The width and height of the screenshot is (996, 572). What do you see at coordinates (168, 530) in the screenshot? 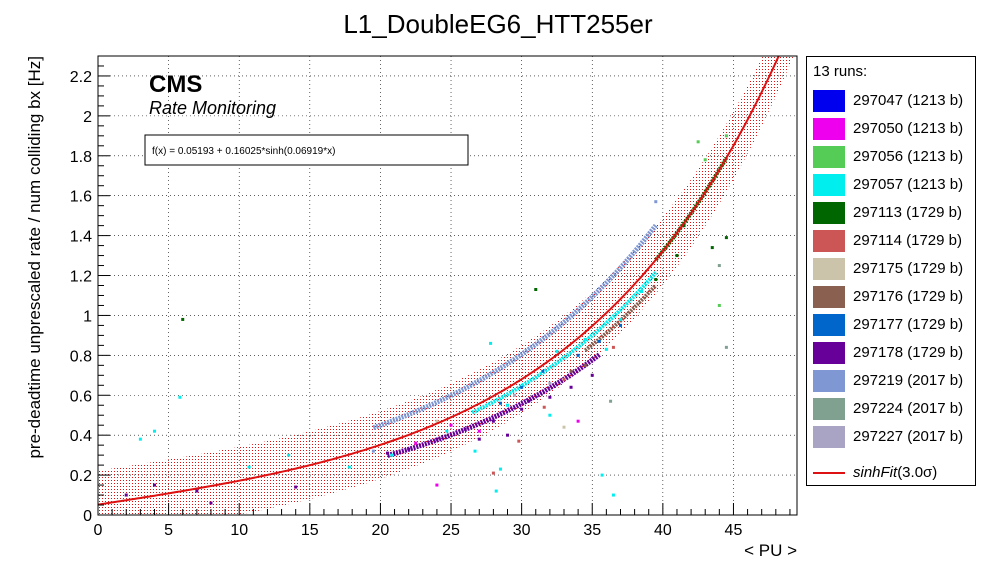
I see `x-tick-label: 5` at bounding box center [168, 530].